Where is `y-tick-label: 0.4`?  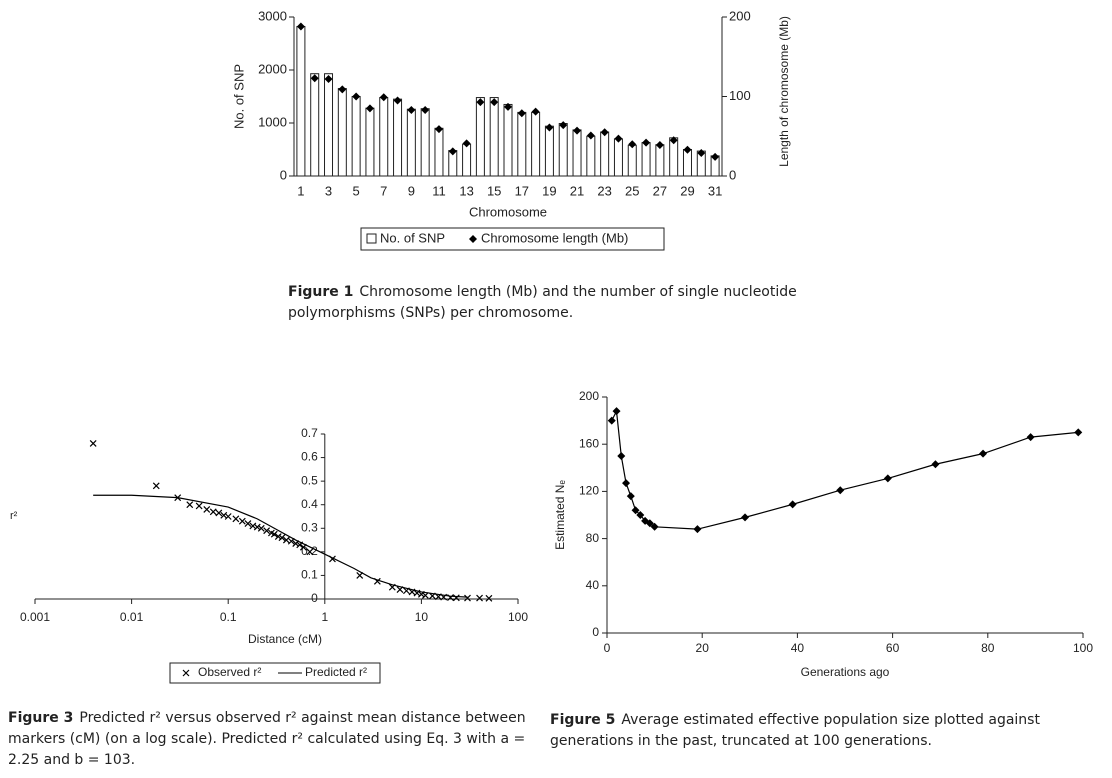 y-tick-label: 0.4 is located at coordinates (309, 504).